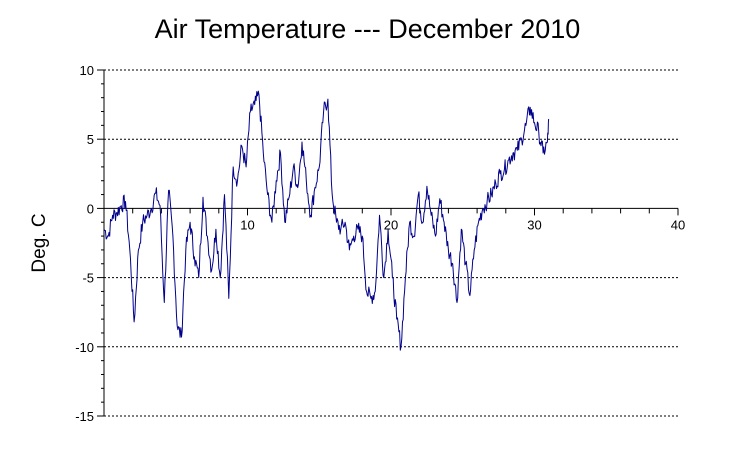 The width and height of the screenshot is (735, 449). I want to click on y-tick-label-0: 0, so click(90, 208).